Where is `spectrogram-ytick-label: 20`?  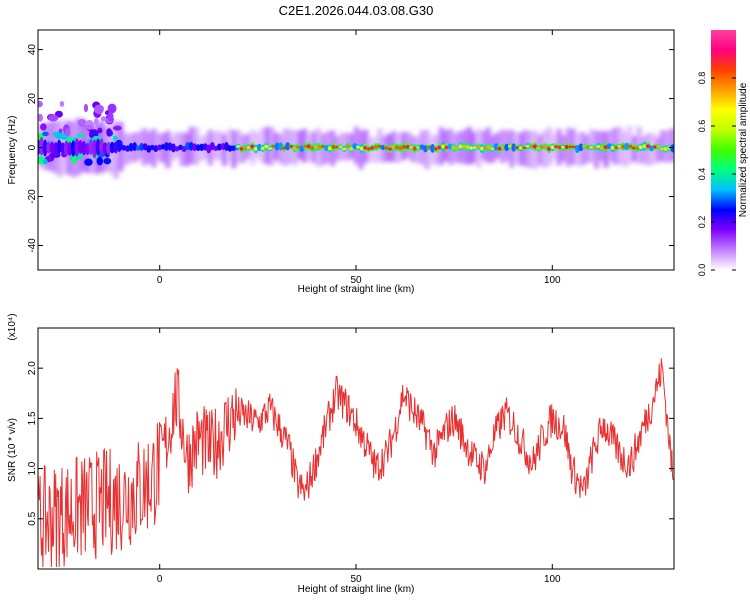
spectrogram-ytick-label: 20 is located at coordinates (32, 99).